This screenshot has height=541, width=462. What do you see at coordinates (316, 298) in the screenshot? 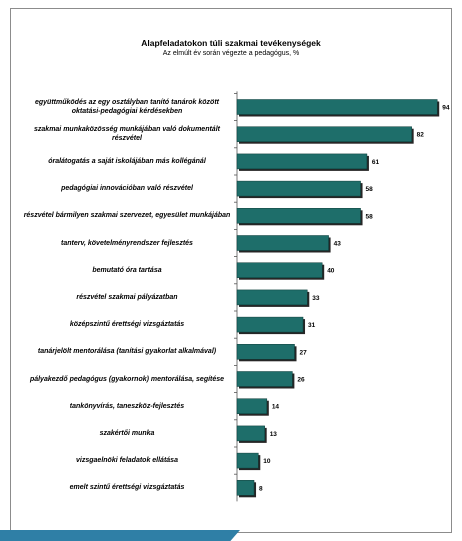
I see `bar-value-label: 33` at bounding box center [316, 298].